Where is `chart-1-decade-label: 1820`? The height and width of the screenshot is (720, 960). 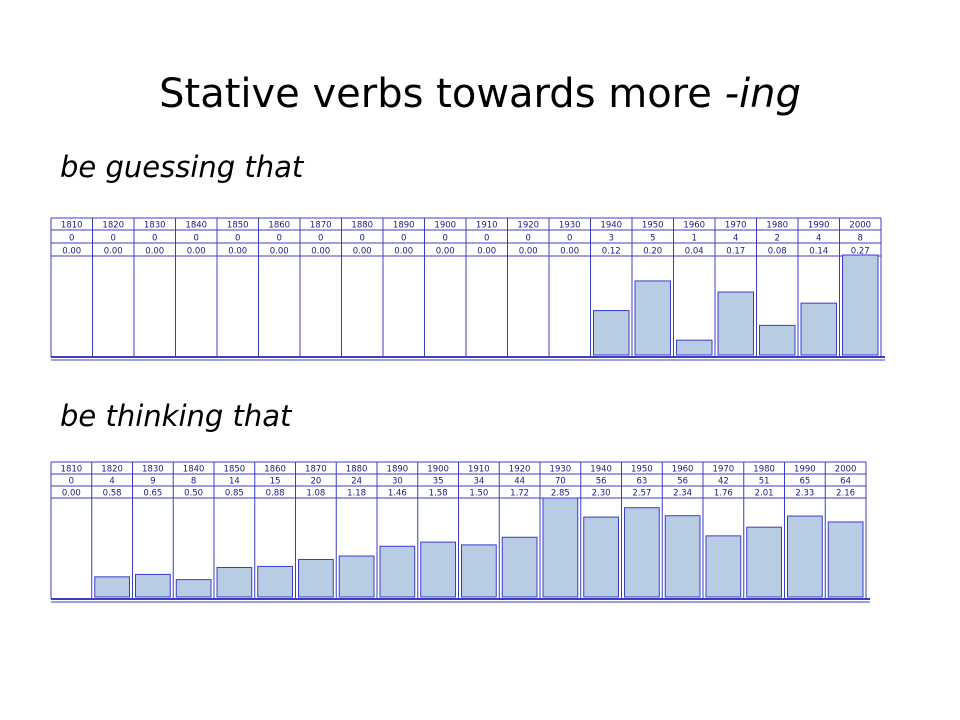 chart-1-decade-label: 1820 is located at coordinates (113, 226).